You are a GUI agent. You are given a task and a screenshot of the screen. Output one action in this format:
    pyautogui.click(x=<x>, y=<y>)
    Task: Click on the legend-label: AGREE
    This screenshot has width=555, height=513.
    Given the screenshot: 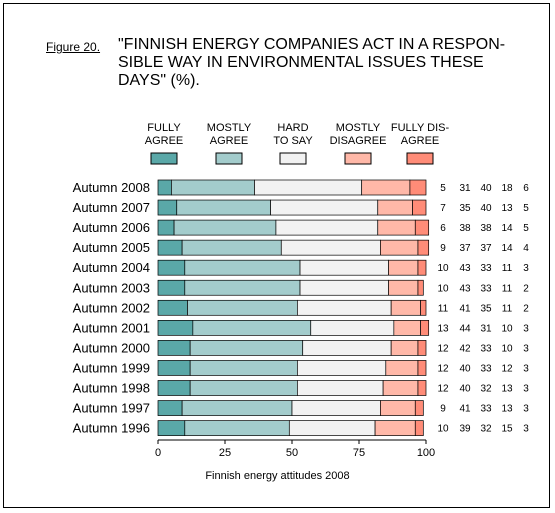 What is the action you would take?
    pyautogui.click(x=229, y=141)
    